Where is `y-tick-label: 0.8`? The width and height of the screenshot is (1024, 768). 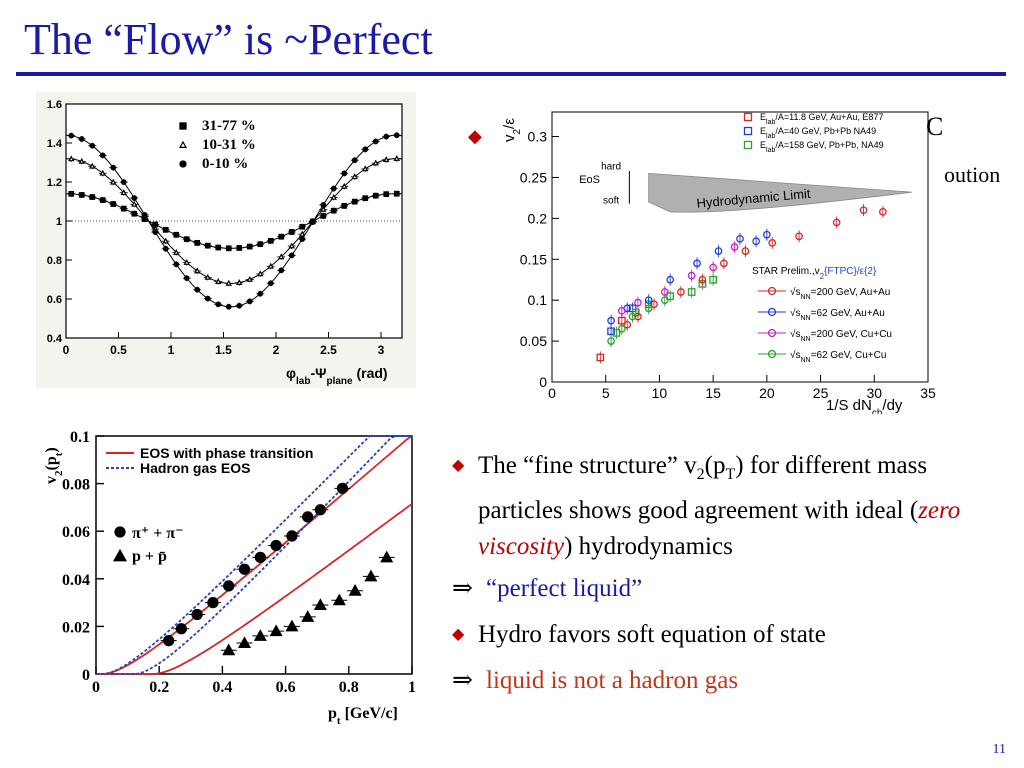
y-tick-label: 0.8 is located at coordinates (54, 261).